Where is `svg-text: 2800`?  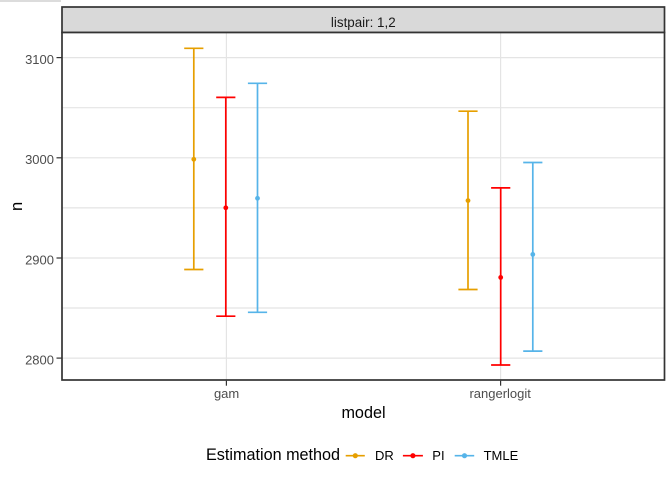 svg-text: 2800 is located at coordinates (39, 359).